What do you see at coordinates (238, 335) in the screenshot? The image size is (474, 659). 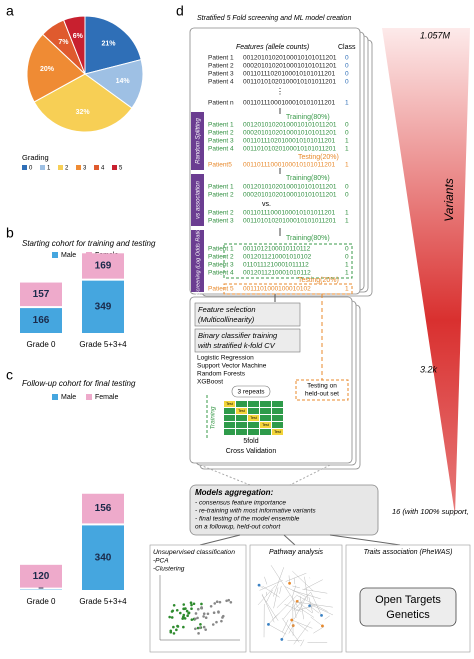 I see `classifier-training: Binary classifier training` at bounding box center [238, 335].